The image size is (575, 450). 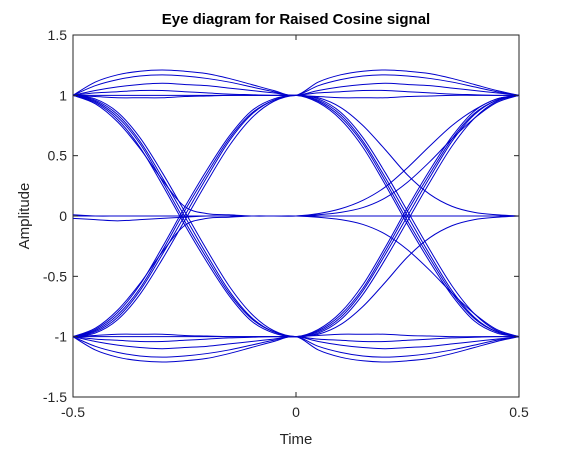 What do you see at coordinates (296, 439) in the screenshot?
I see `x-axis-label: Time` at bounding box center [296, 439].